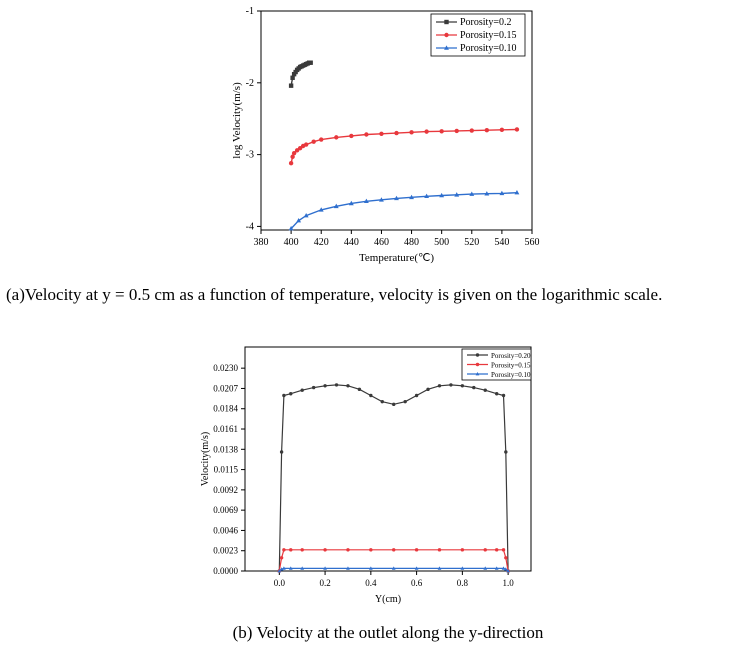  What do you see at coordinates (485, 22) in the screenshot?
I see `chart-a-legend-entry: Porosity=0.2` at bounding box center [485, 22].